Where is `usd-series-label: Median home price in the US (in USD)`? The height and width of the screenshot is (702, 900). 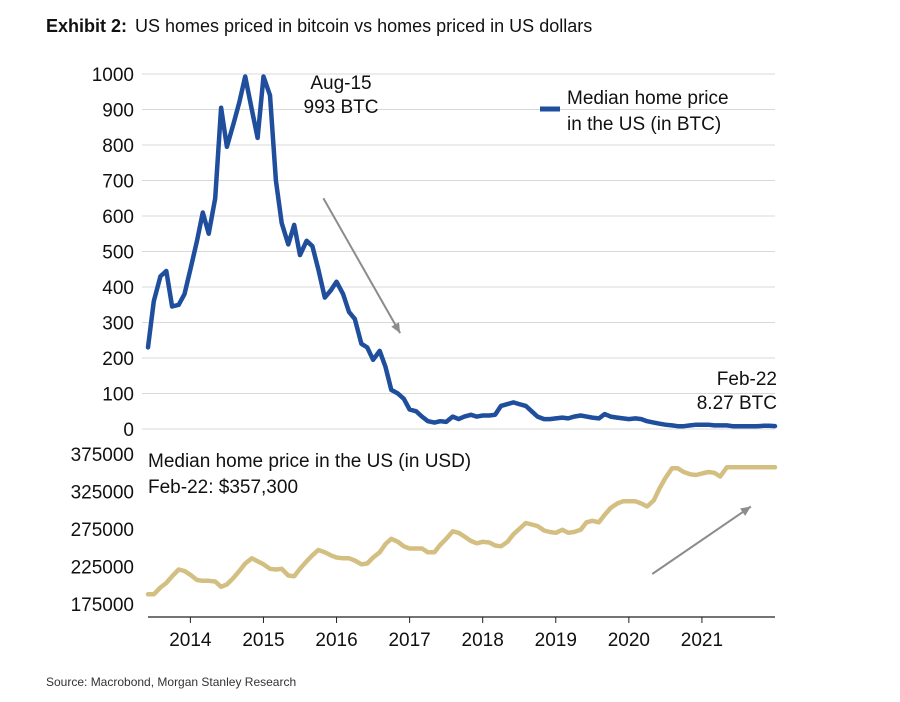
usd-series-label: Median home price in the US (in USD) is located at coordinates (309, 461).